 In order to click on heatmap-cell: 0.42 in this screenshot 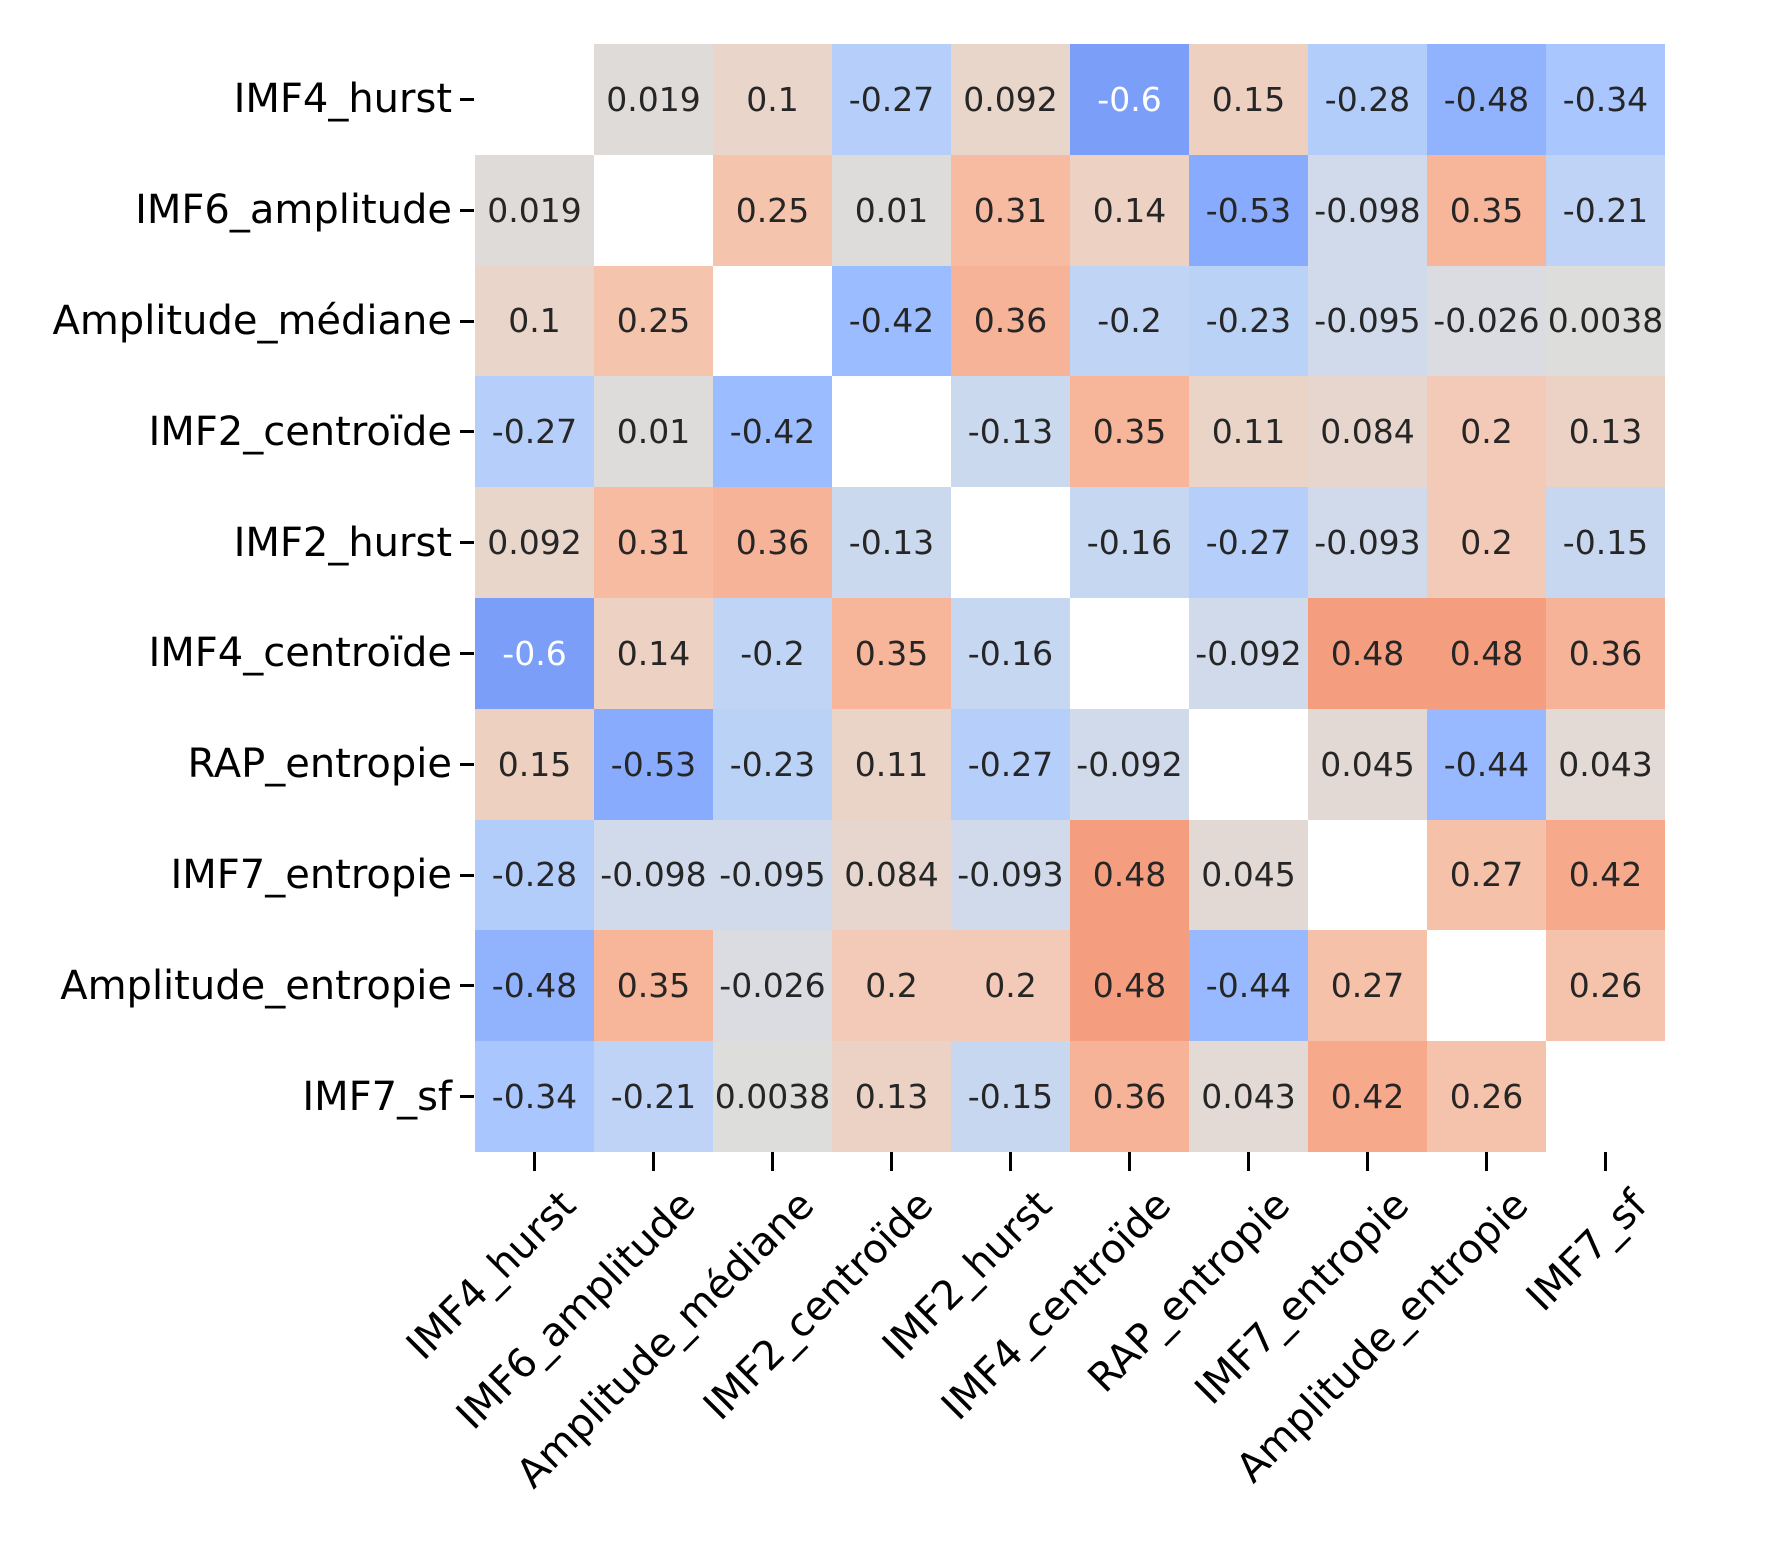, I will do `click(1367, 1096)`.